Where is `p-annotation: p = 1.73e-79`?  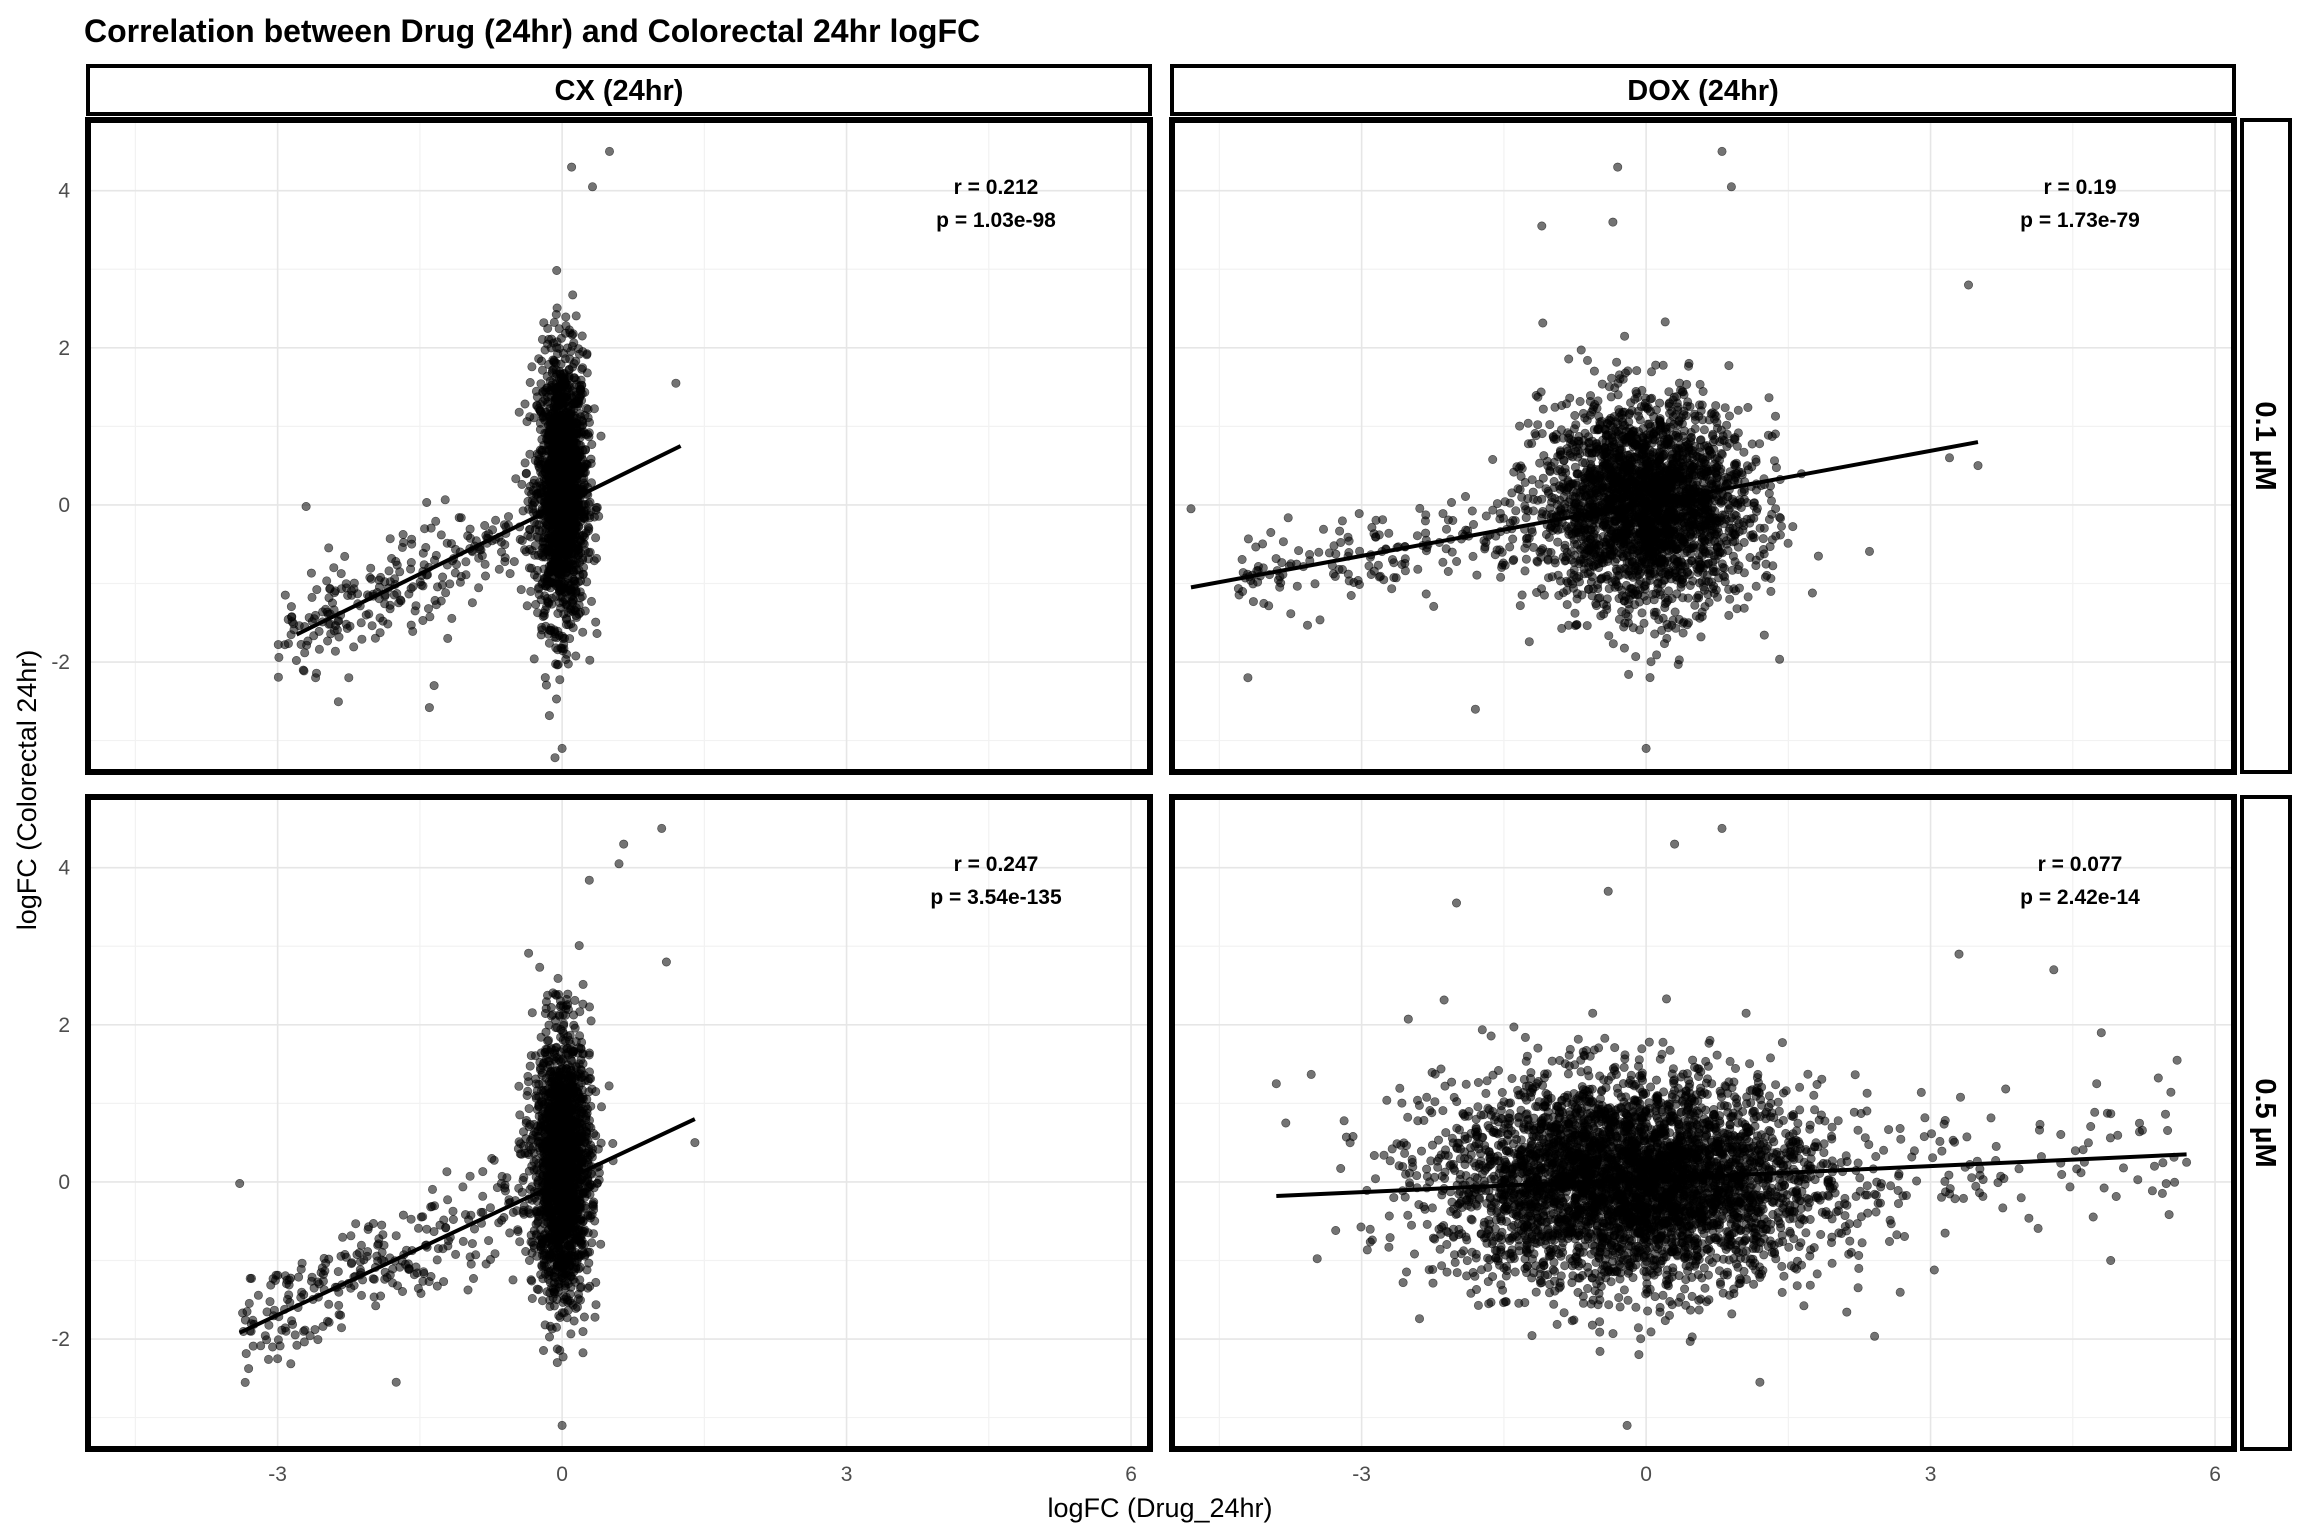
p-annotation: p = 1.73e-79 is located at coordinates (2080, 220).